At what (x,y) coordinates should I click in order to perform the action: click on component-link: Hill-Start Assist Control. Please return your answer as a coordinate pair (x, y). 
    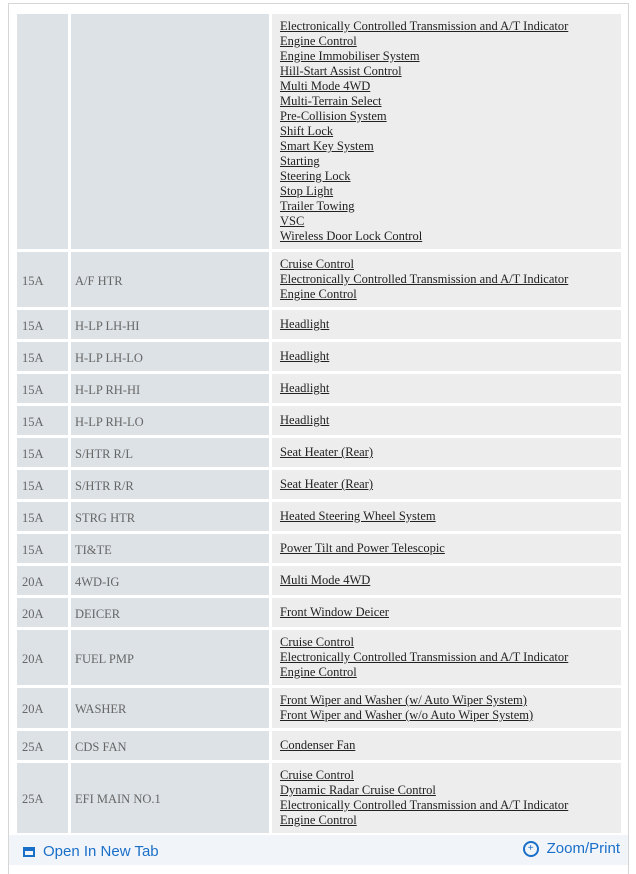
    Looking at the image, I should click on (341, 71).